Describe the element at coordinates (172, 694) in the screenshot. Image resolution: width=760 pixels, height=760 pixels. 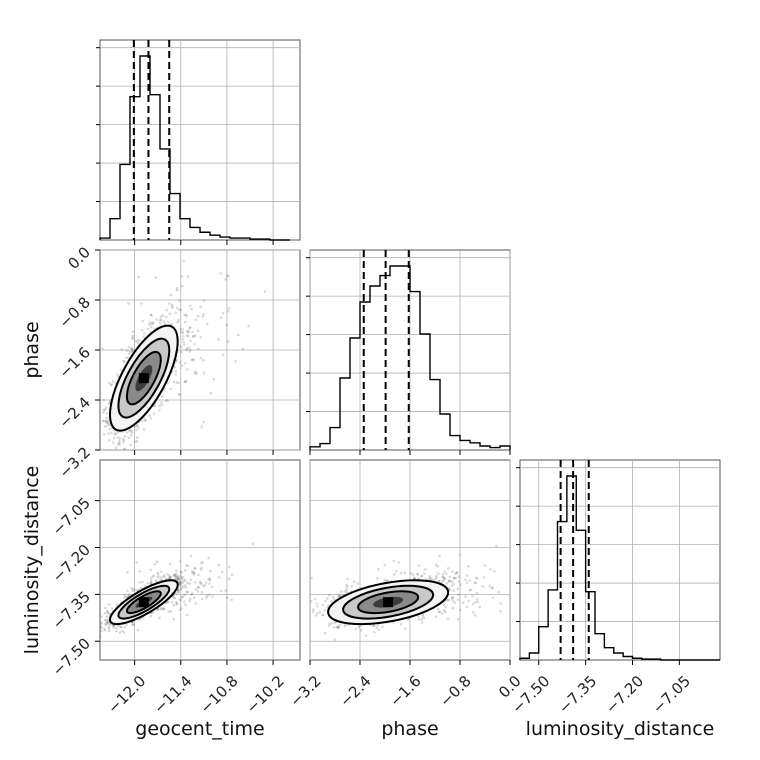
I see `x-tick-label: −11.4` at that location.